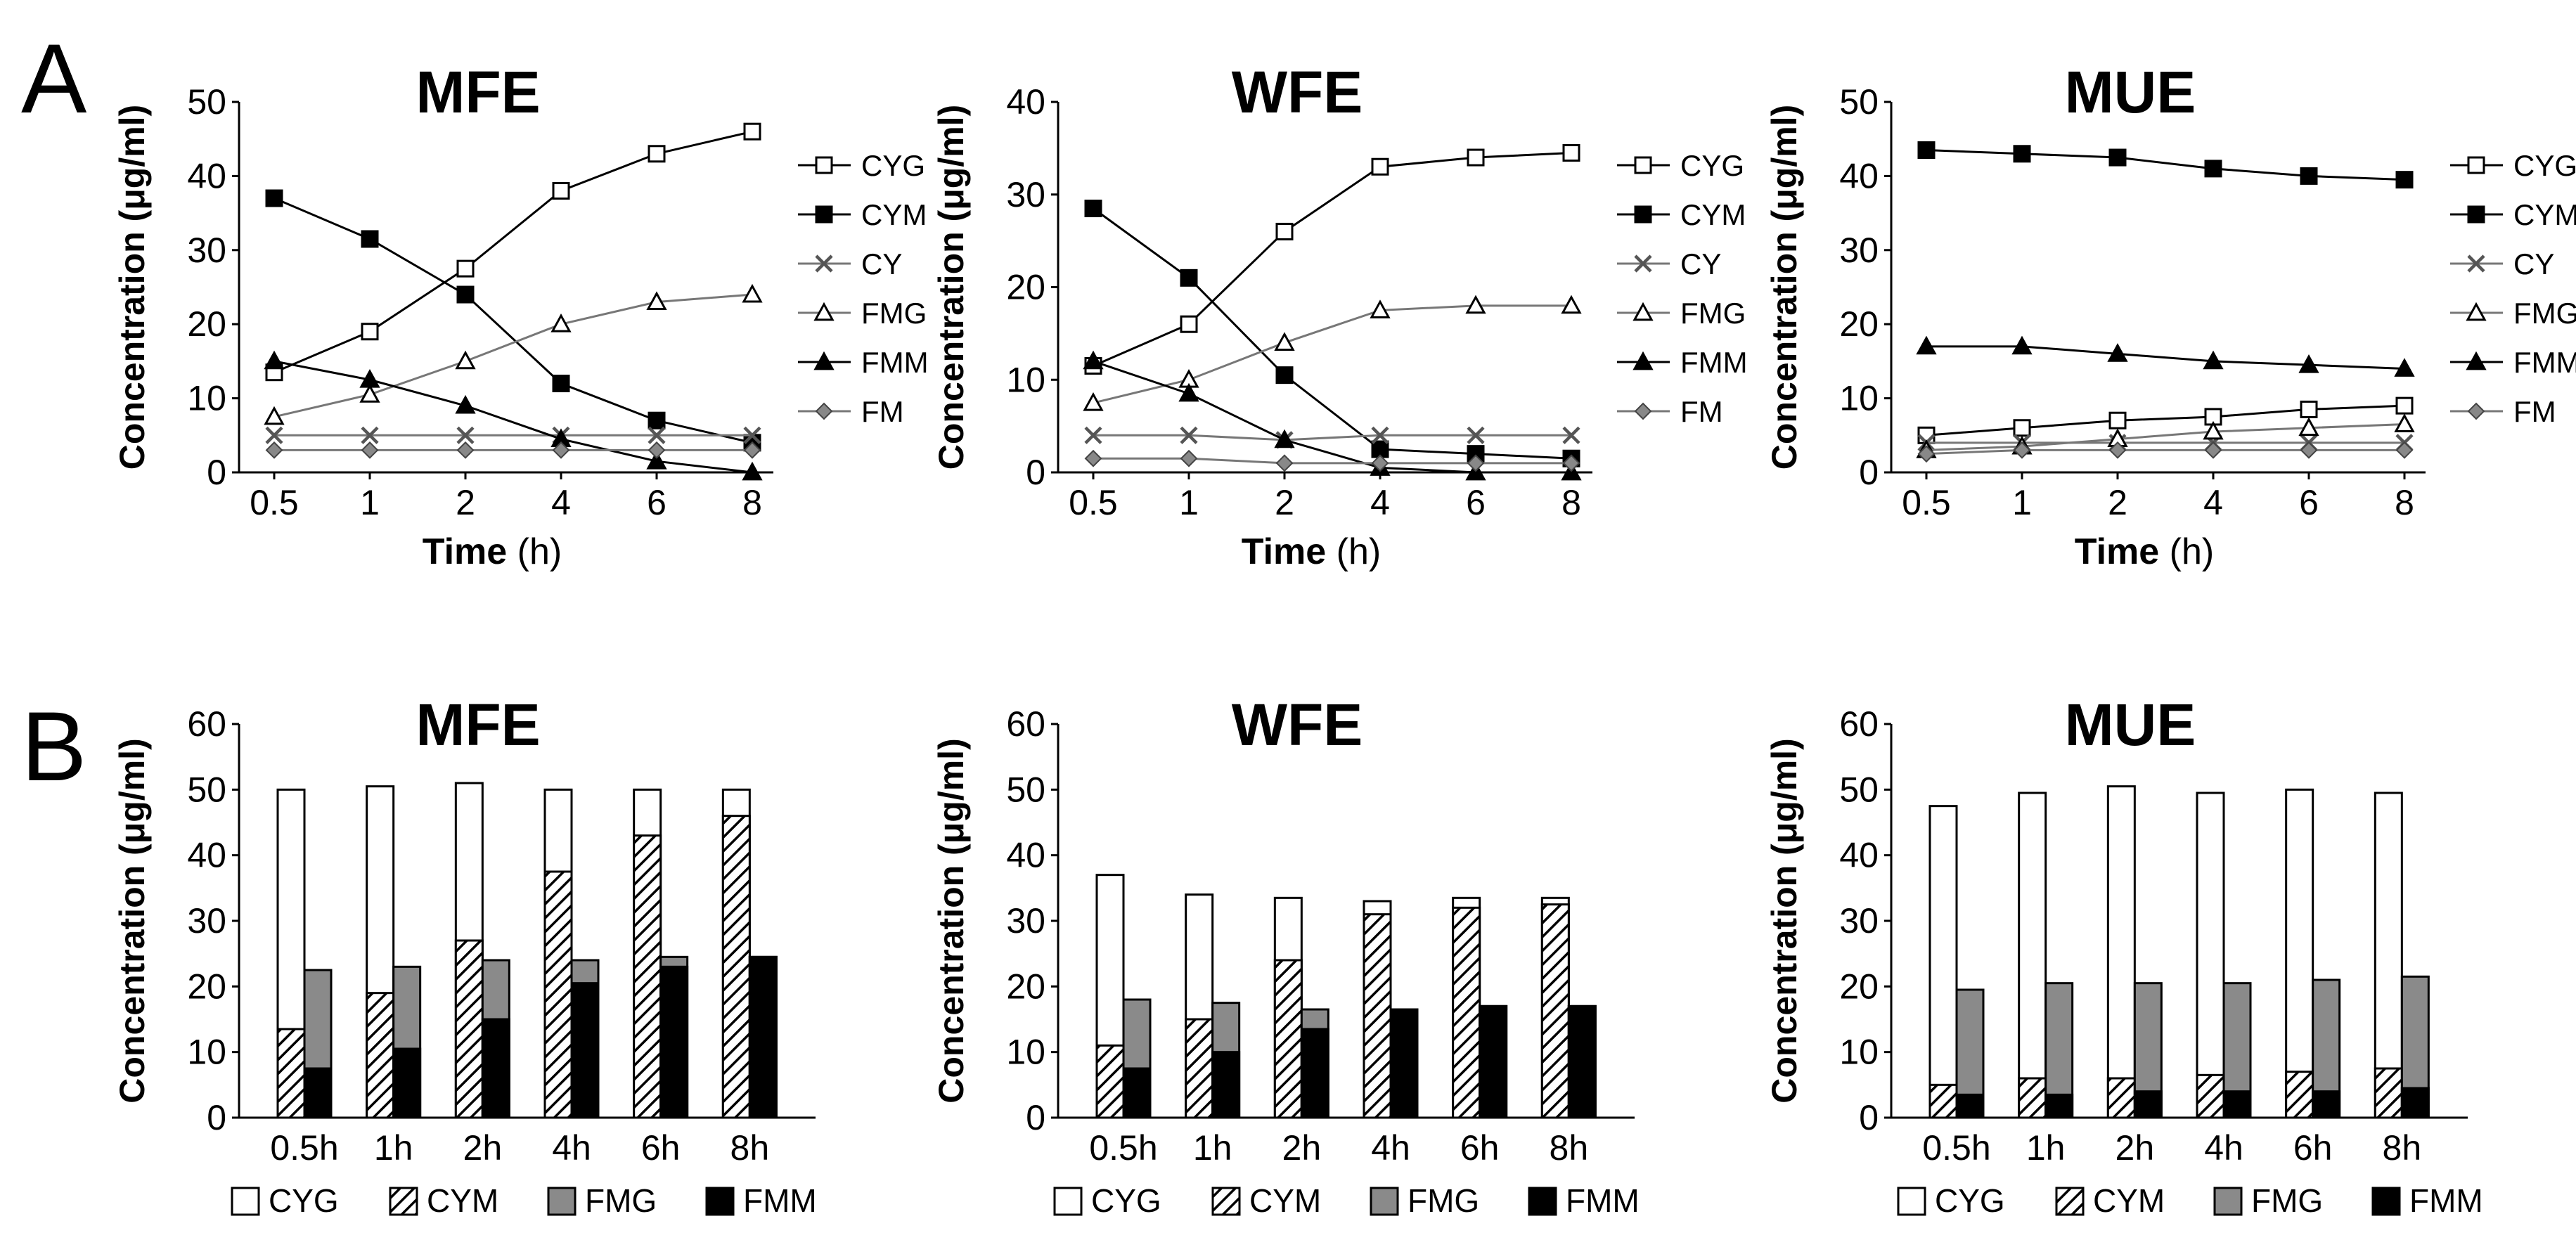  I want to click on line-chart-mfe-series-cyg-line, so click(513, 252).